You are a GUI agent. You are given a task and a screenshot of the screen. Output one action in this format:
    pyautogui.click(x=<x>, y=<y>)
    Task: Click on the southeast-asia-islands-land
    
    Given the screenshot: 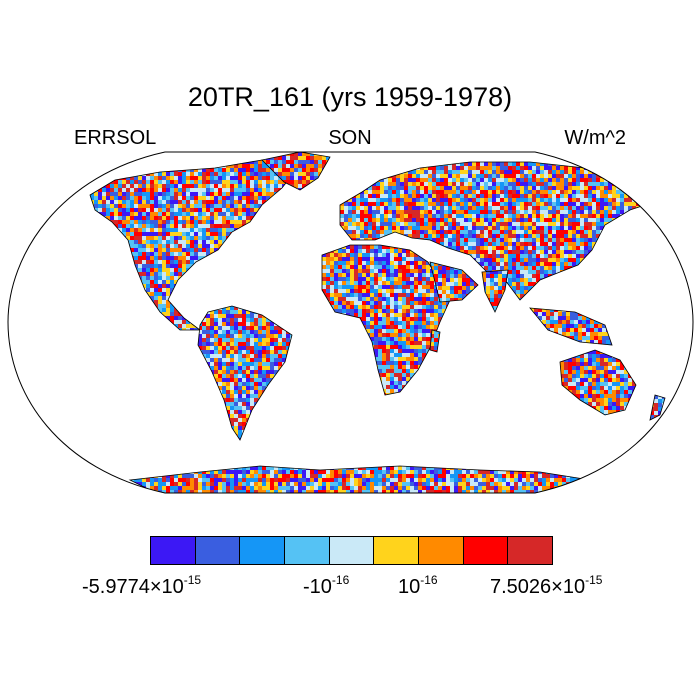 What is the action you would take?
    pyautogui.click(x=571, y=326)
    